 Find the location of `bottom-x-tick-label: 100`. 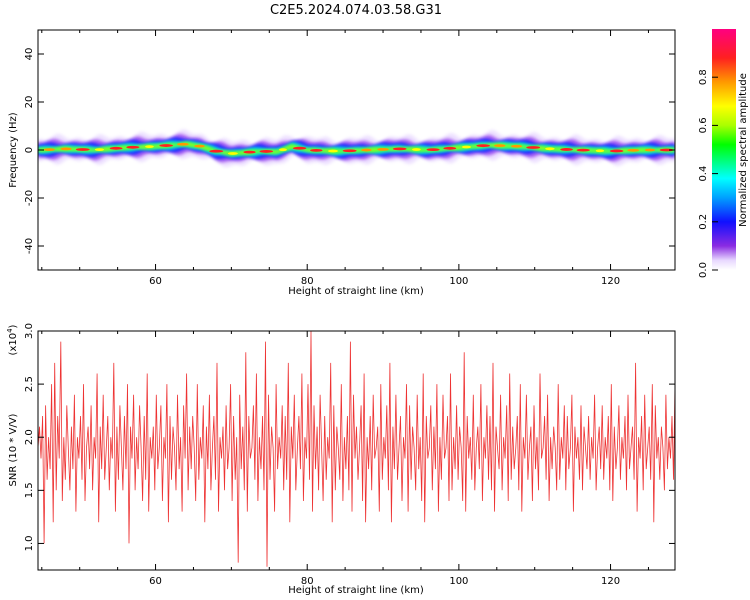

bottom-x-tick-label: 100 is located at coordinates (458, 581).